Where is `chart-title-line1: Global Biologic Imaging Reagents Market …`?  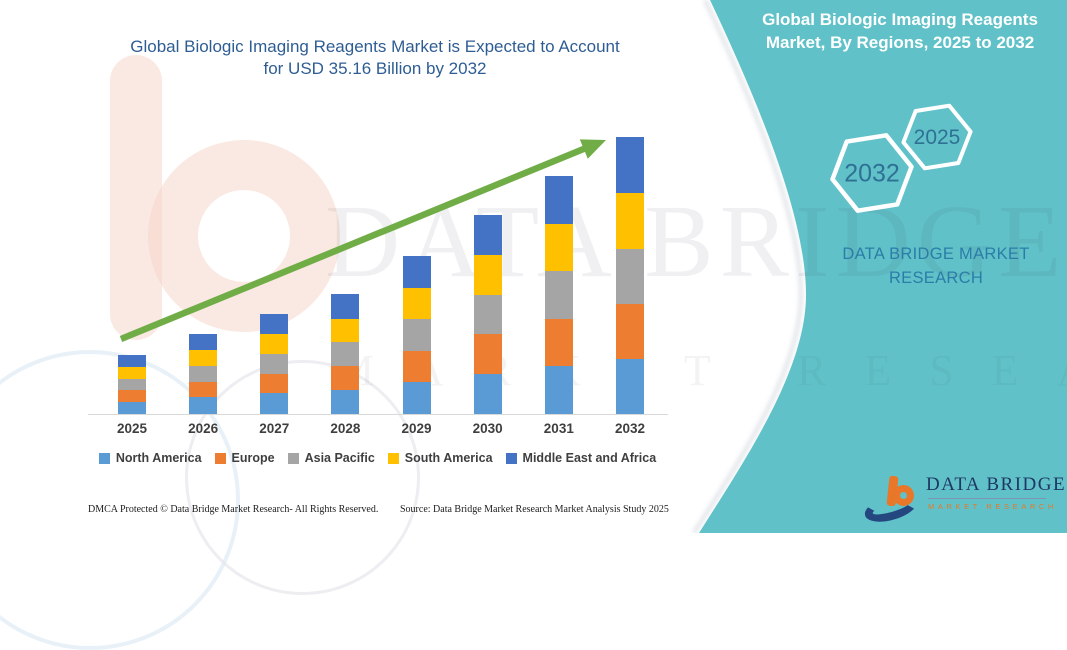
chart-title-line1: Global Biologic Imaging Reagents Market … is located at coordinates (375, 46).